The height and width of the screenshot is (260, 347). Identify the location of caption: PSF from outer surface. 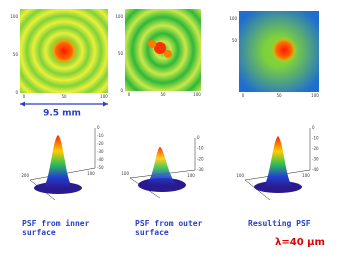
(169, 228).